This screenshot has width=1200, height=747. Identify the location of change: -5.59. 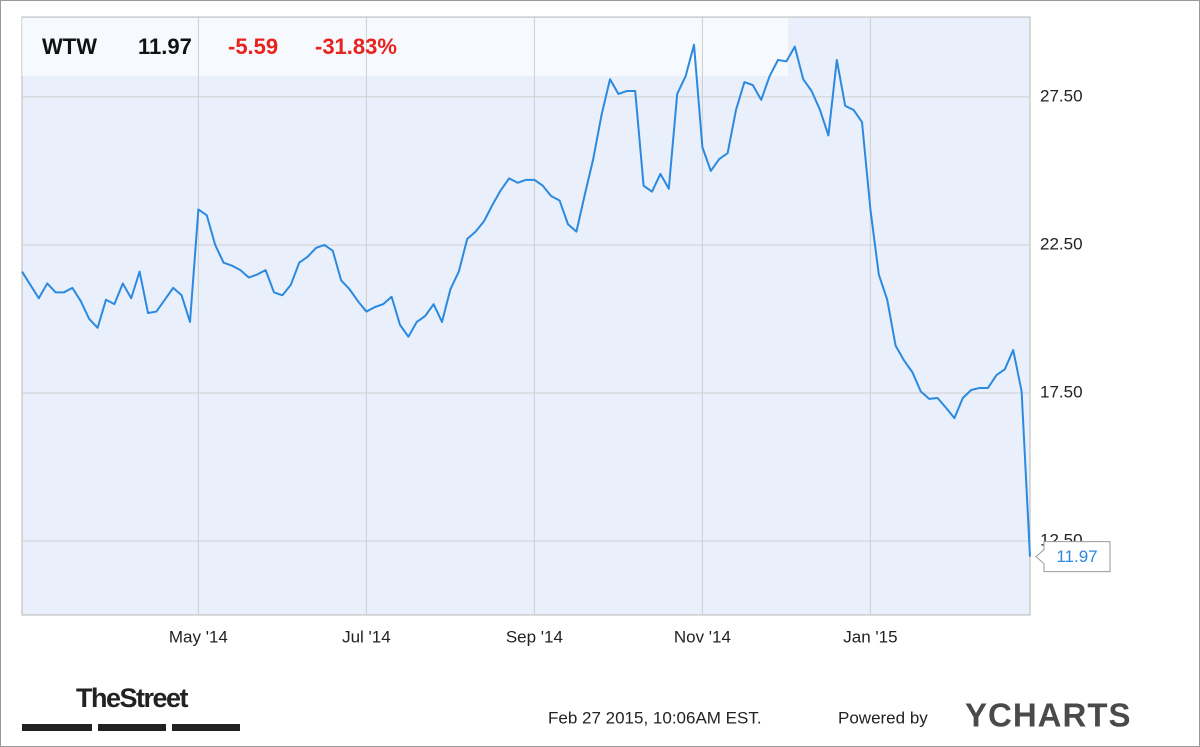
(253, 46).